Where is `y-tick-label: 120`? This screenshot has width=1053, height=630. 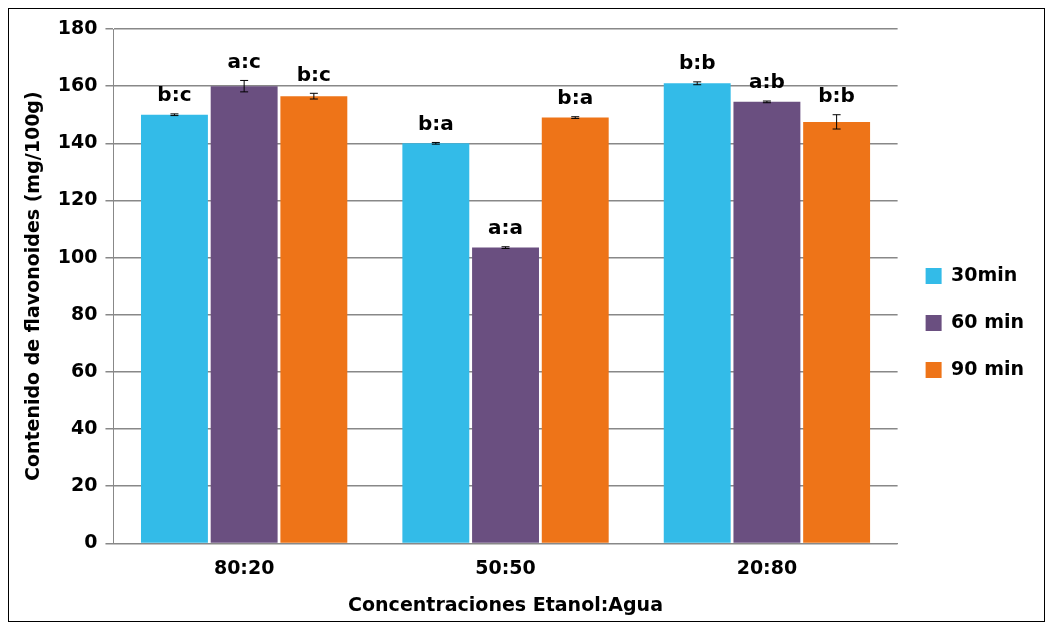
y-tick-label: 120 is located at coordinates (77, 198).